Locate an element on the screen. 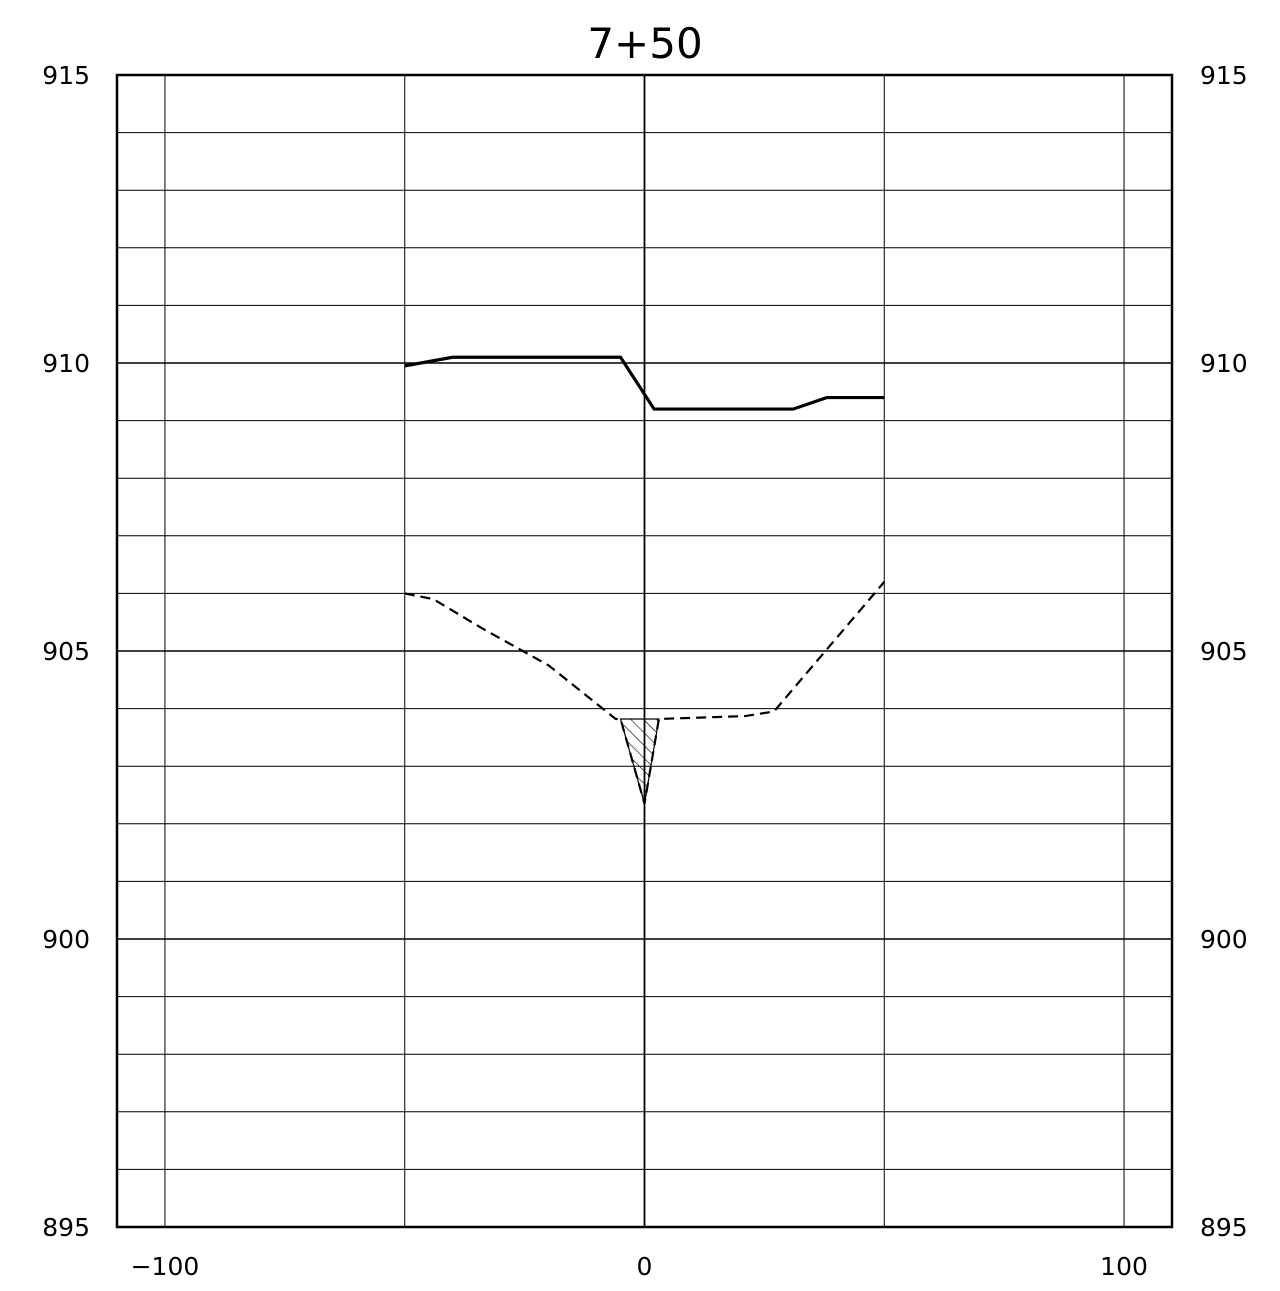 The height and width of the screenshot is (1291, 1280). x-tick-label: −100 is located at coordinates (165, 1266).